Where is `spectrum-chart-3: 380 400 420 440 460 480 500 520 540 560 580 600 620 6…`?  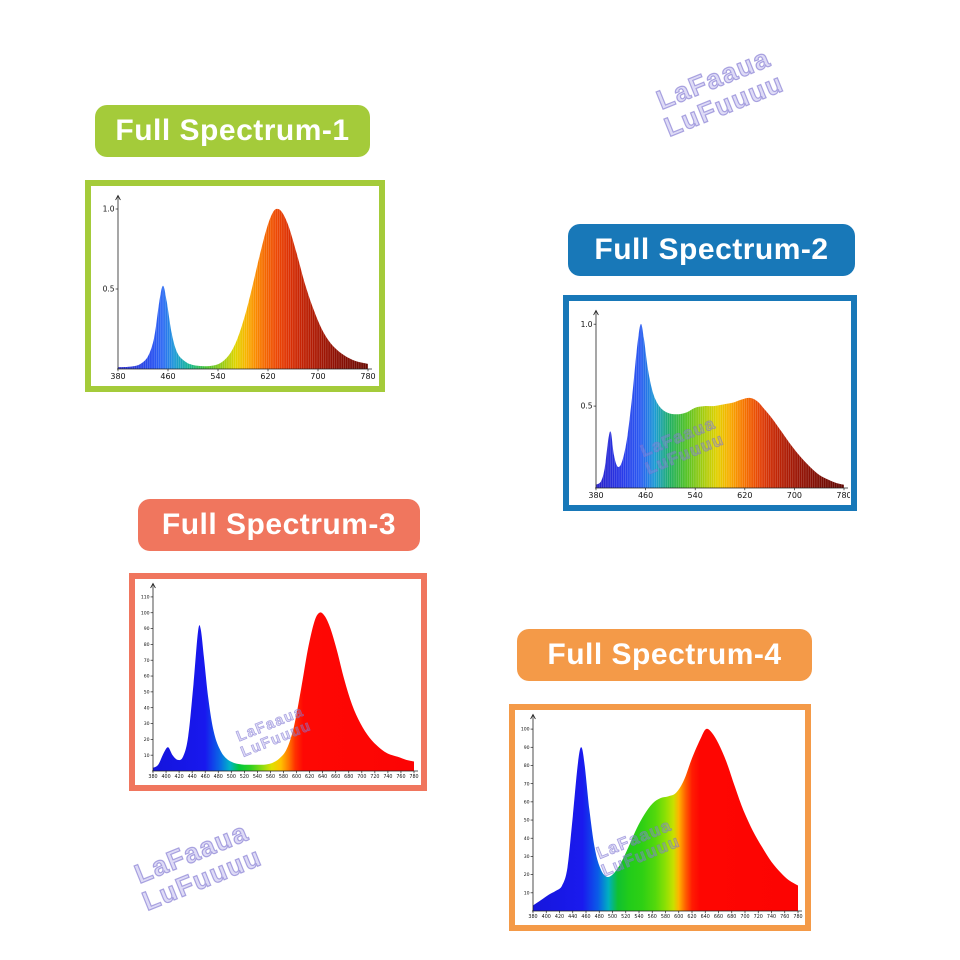 spectrum-chart-3: 380 400 420 440 460 480 500 520 540 560 580 600 620 6… is located at coordinates (280, 681).